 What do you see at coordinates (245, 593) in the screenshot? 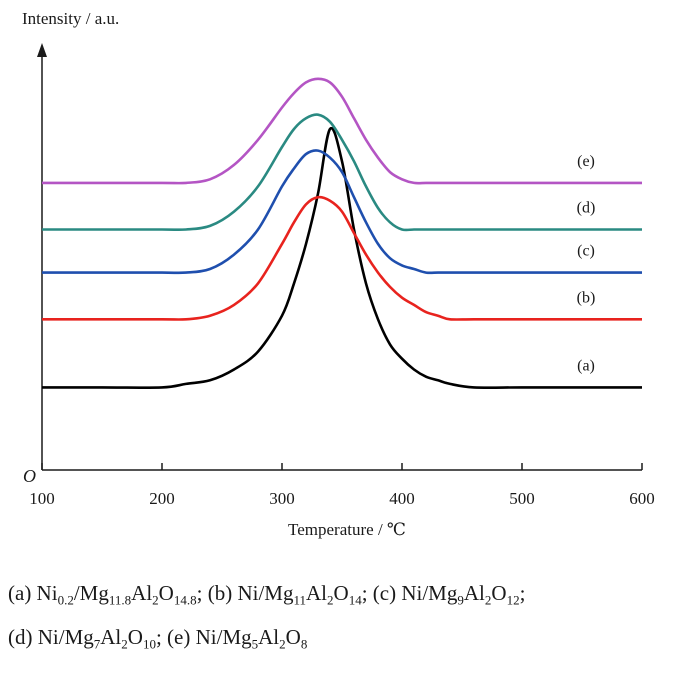
I see `caption-segment: ; (b) Ni/Mg` at bounding box center [245, 593].